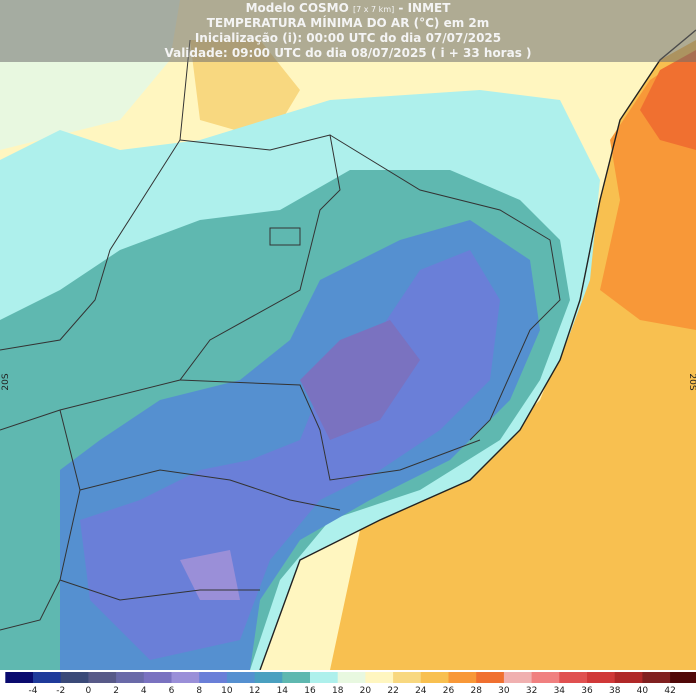 This screenshot has width=696, height=696. Describe the element at coordinates (338, 691) in the screenshot. I see `legend-label: 18` at that location.